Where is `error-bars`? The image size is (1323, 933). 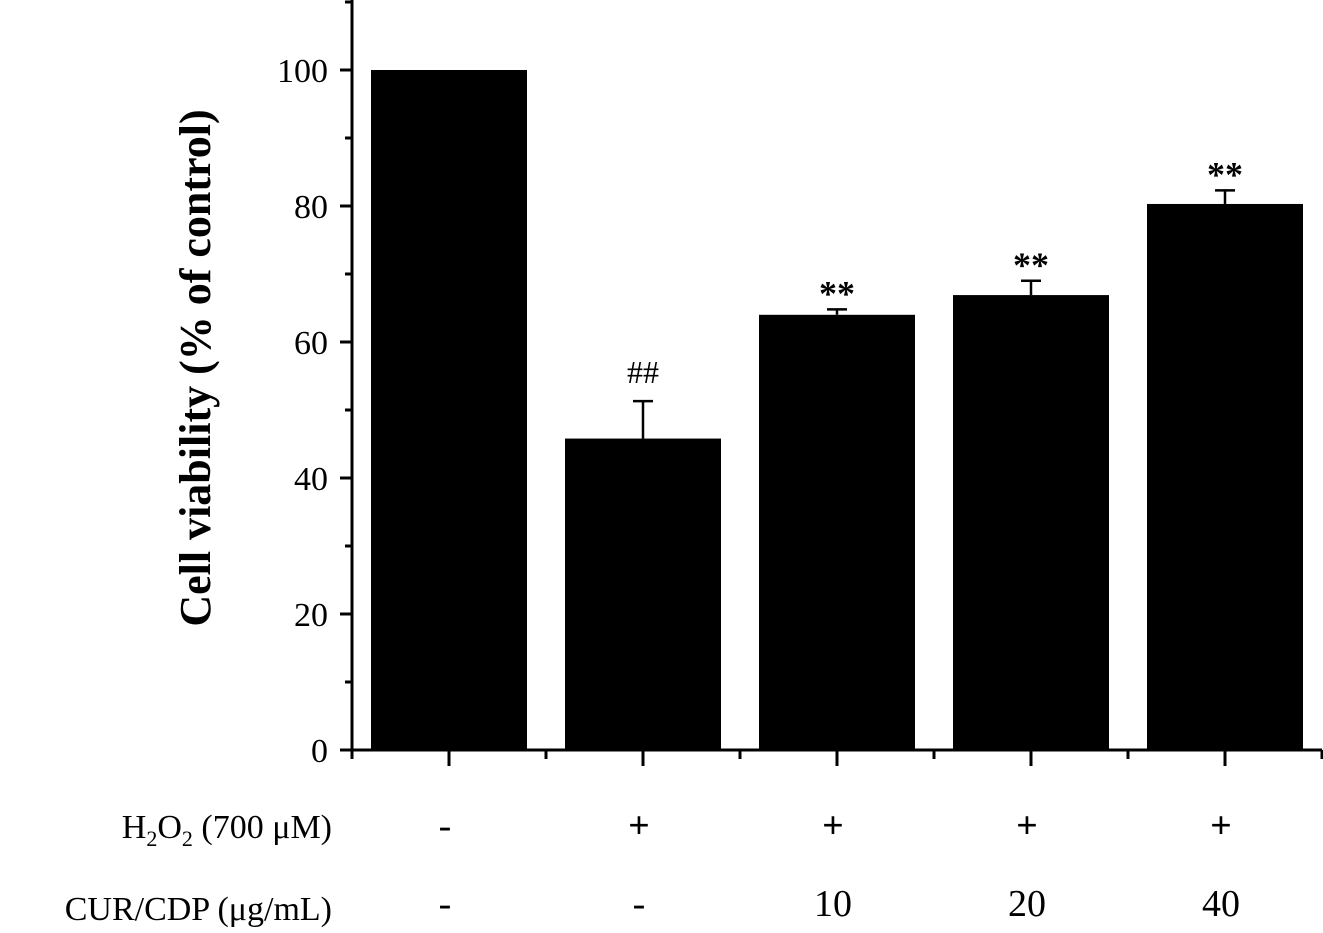
error-bars is located at coordinates (934, 314).